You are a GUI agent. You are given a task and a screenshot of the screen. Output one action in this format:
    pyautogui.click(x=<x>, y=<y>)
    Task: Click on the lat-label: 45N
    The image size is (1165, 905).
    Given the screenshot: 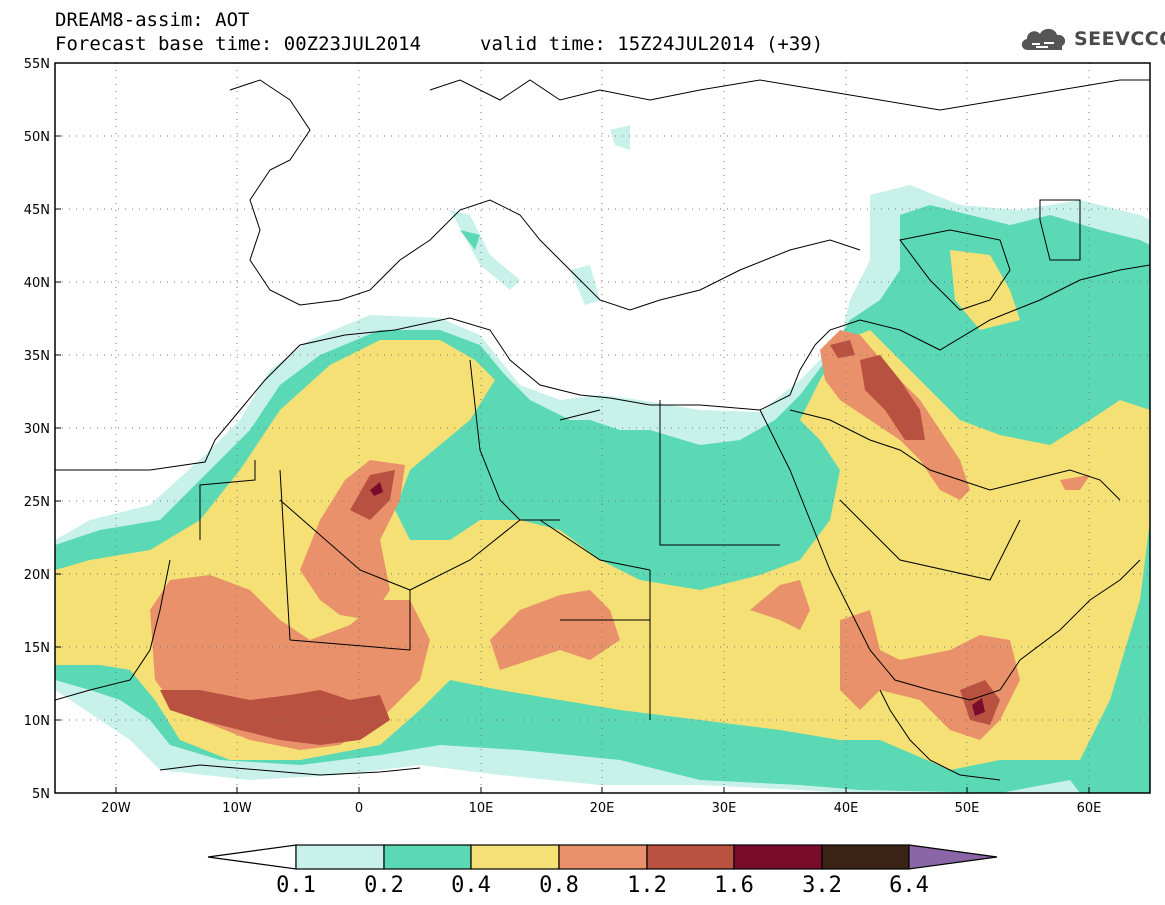 What is the action you would take?
    pyautogui.click(x=37, y=210)
    